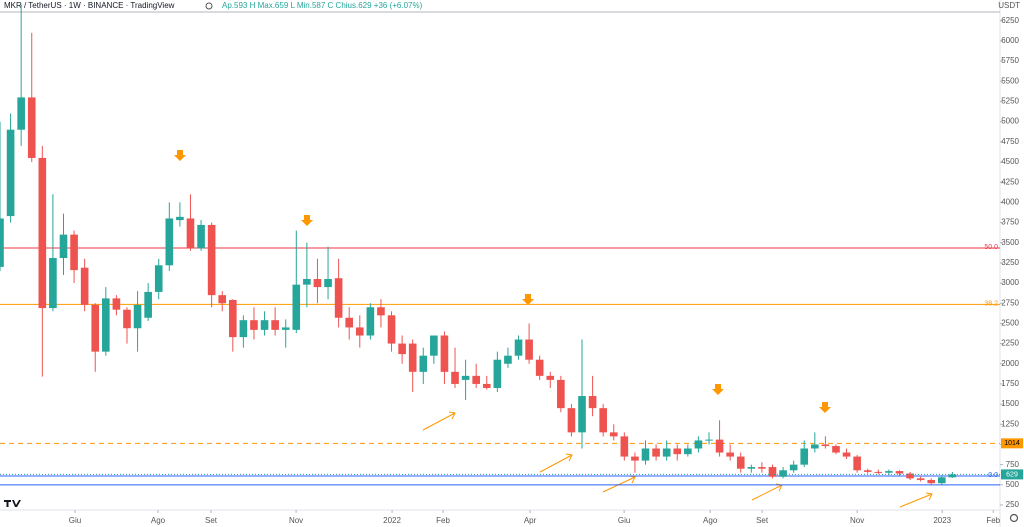 This screenshot has width=1024, height=527. What do you see at coordinates (530, 520) in the screenshot?
I see `x-tick-label: Apr` at bounding box center [530, 520].